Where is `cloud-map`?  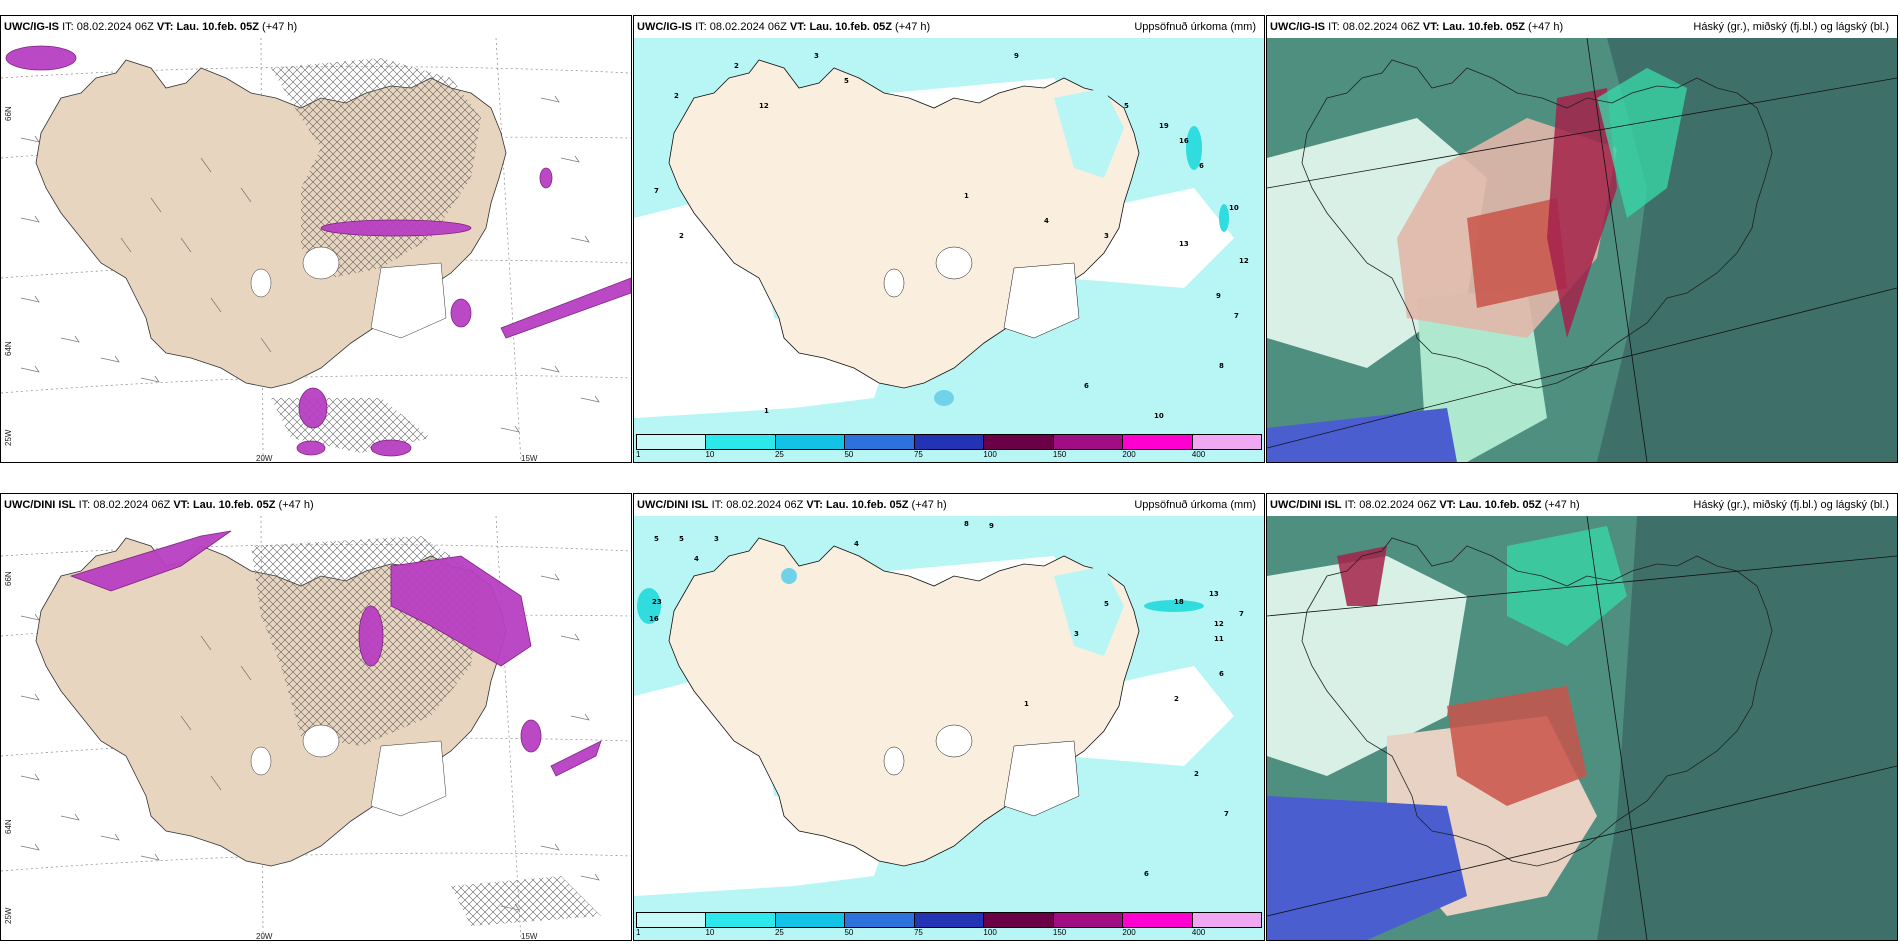 cloud-map is located at coordinates (1582, 728).